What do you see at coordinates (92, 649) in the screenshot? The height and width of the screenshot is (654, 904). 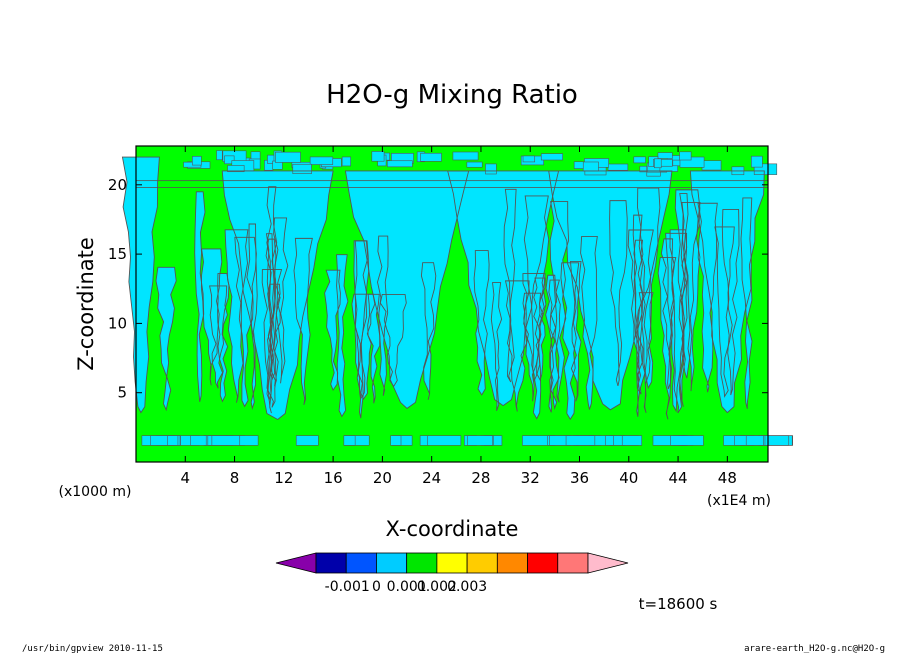 I see `footer-left: /usr/bin/gpview 2010-11-15` at bounding box center [92, 649].